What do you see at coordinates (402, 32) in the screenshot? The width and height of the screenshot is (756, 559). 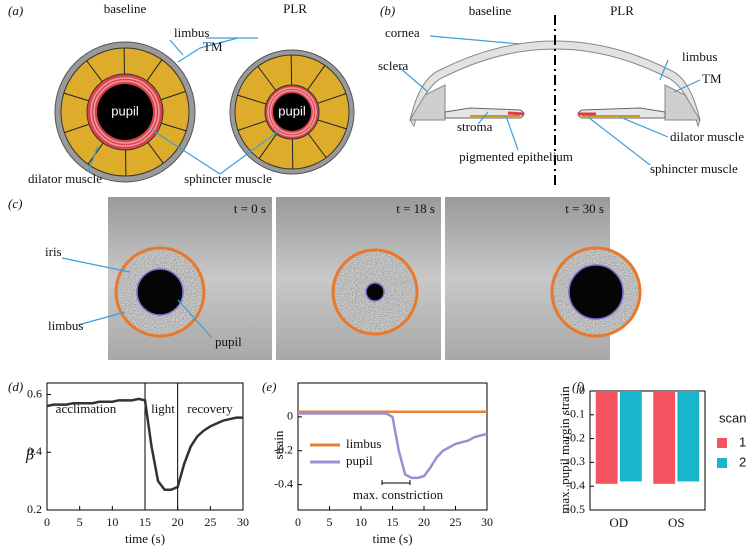 I see `label: cornea` at bounding box center [402, 32].